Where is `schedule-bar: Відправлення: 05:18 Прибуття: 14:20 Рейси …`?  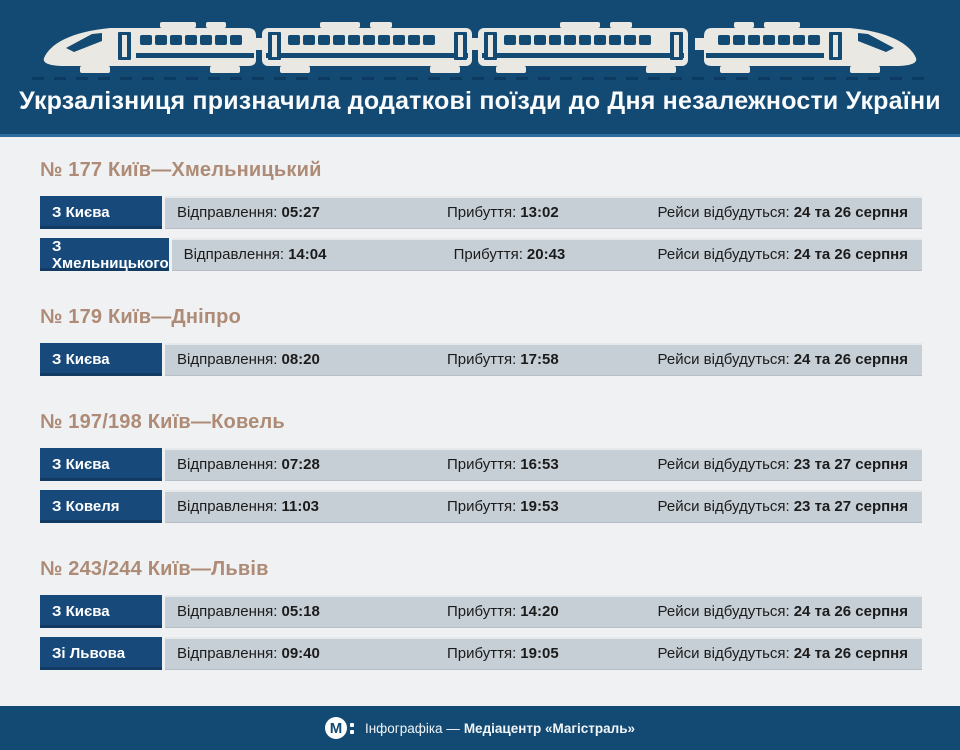 schedule-bar: Відправлення: 05:18 Прибуття: 14:20 Рейси … is located at coordinates (543, 611).